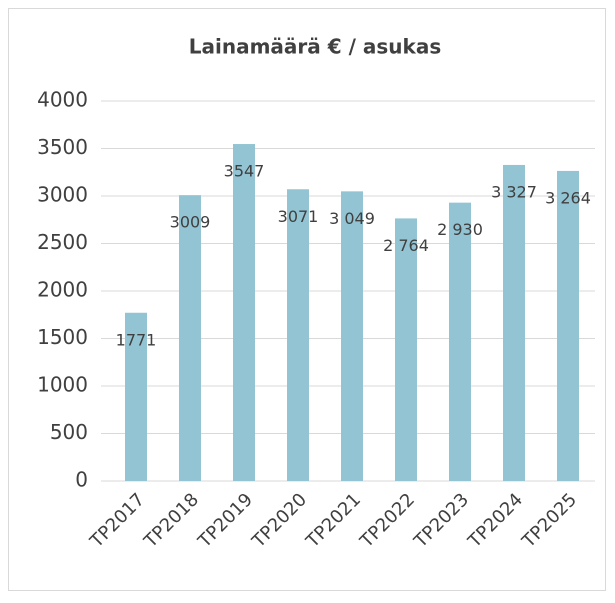 The image size is (615, 603). Describe the element at coordinates (62, 242) in the screenshot. I see `y-tick-label: 2500` at that location.